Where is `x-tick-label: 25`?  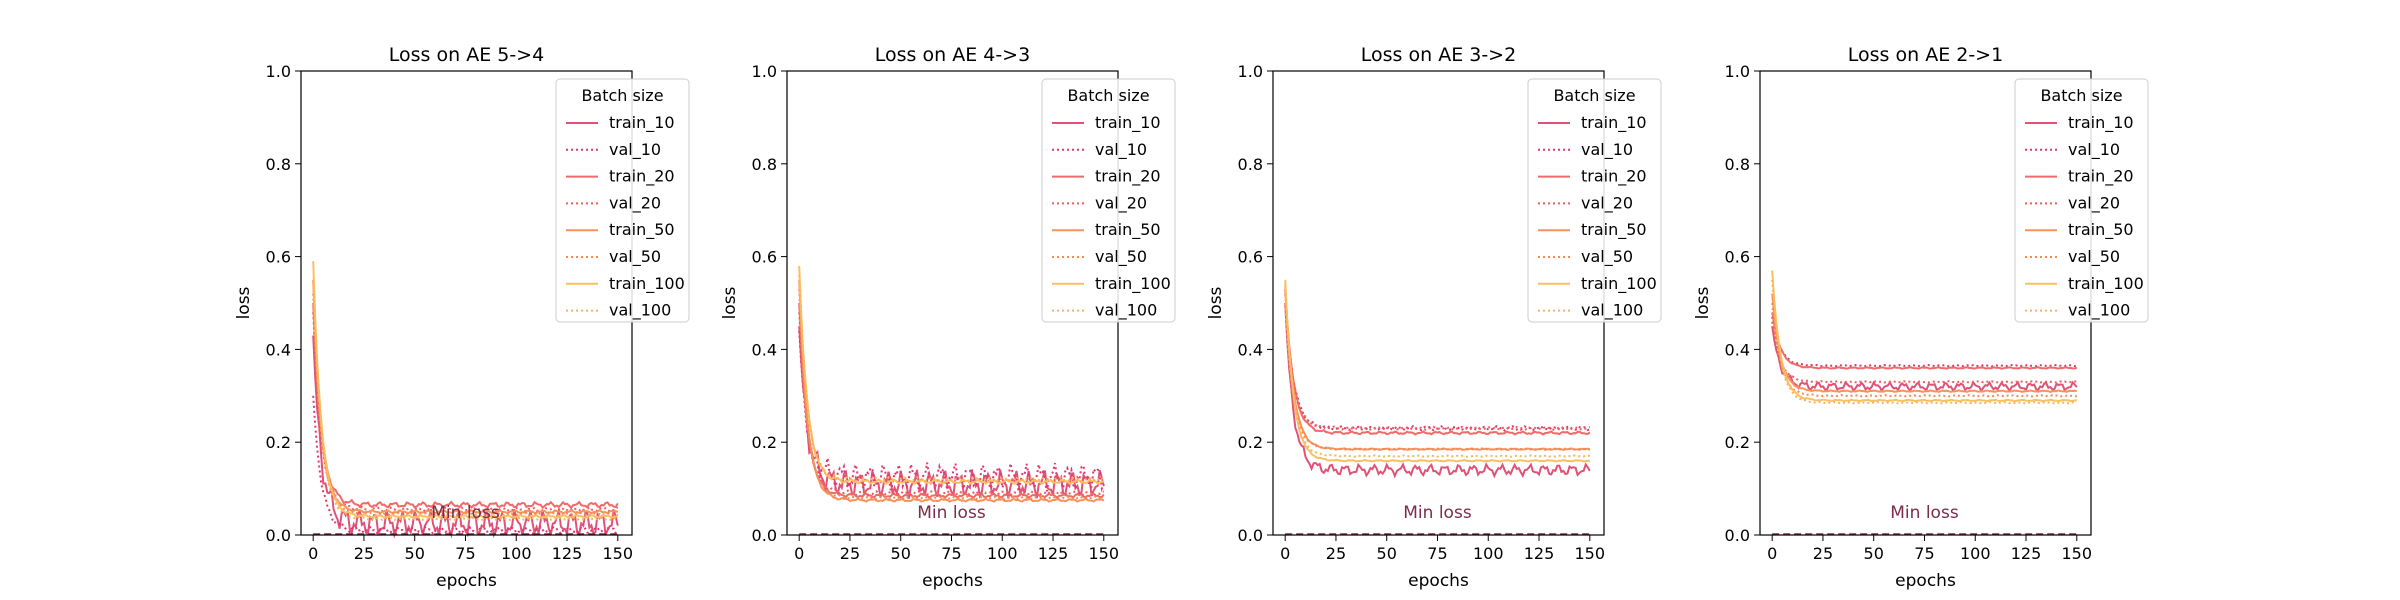 x-tick-label: 25 is located at coordinates (1823, 553).